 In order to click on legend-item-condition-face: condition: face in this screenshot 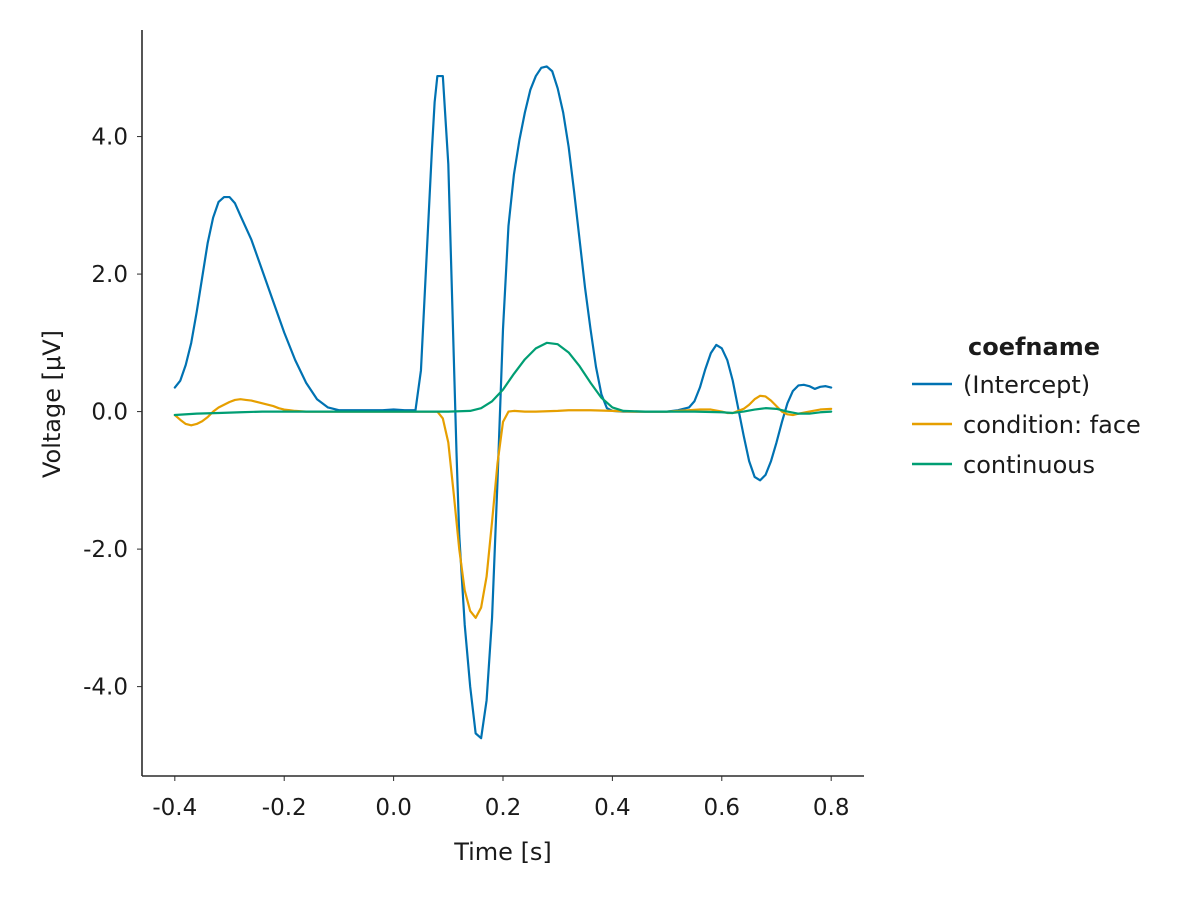, I will do `click(1026, 425)`.